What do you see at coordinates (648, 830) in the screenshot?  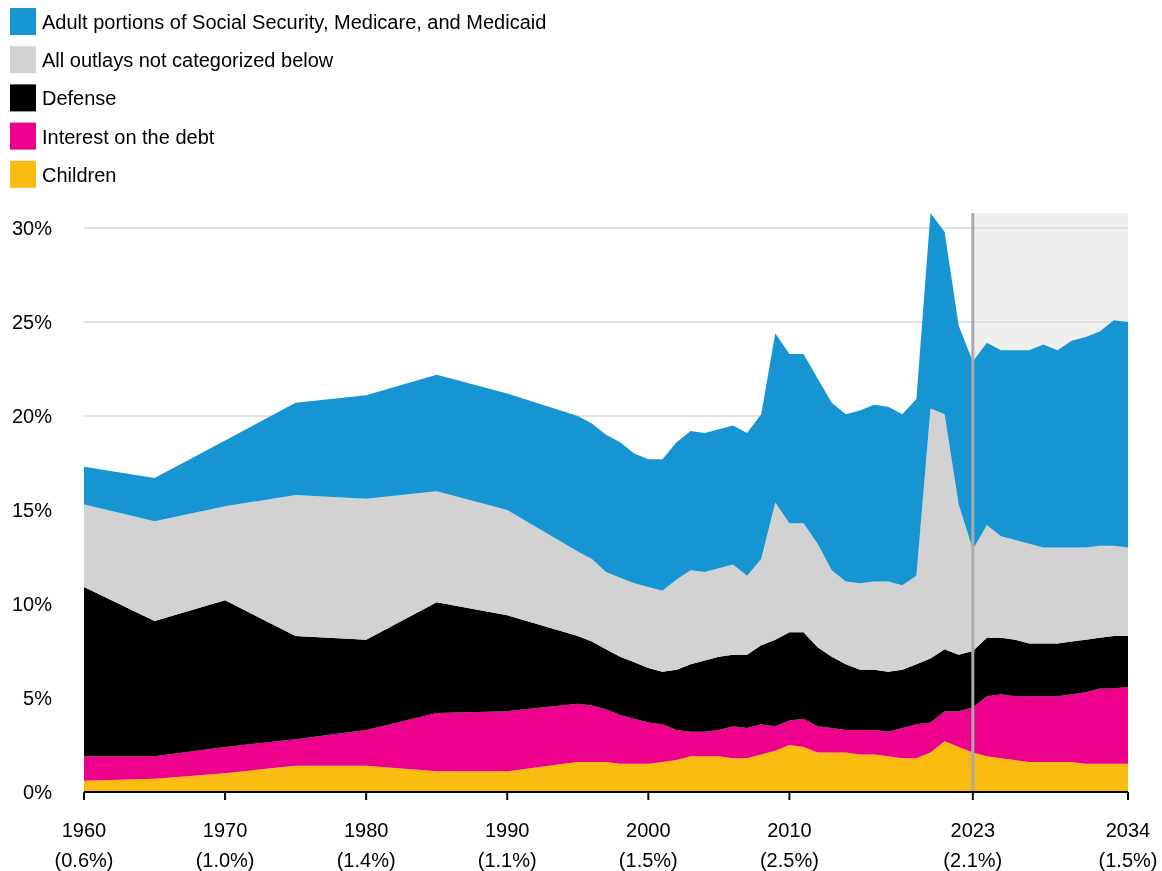 I see `x-tick-label: 2000` at bounding box center [648, 830].